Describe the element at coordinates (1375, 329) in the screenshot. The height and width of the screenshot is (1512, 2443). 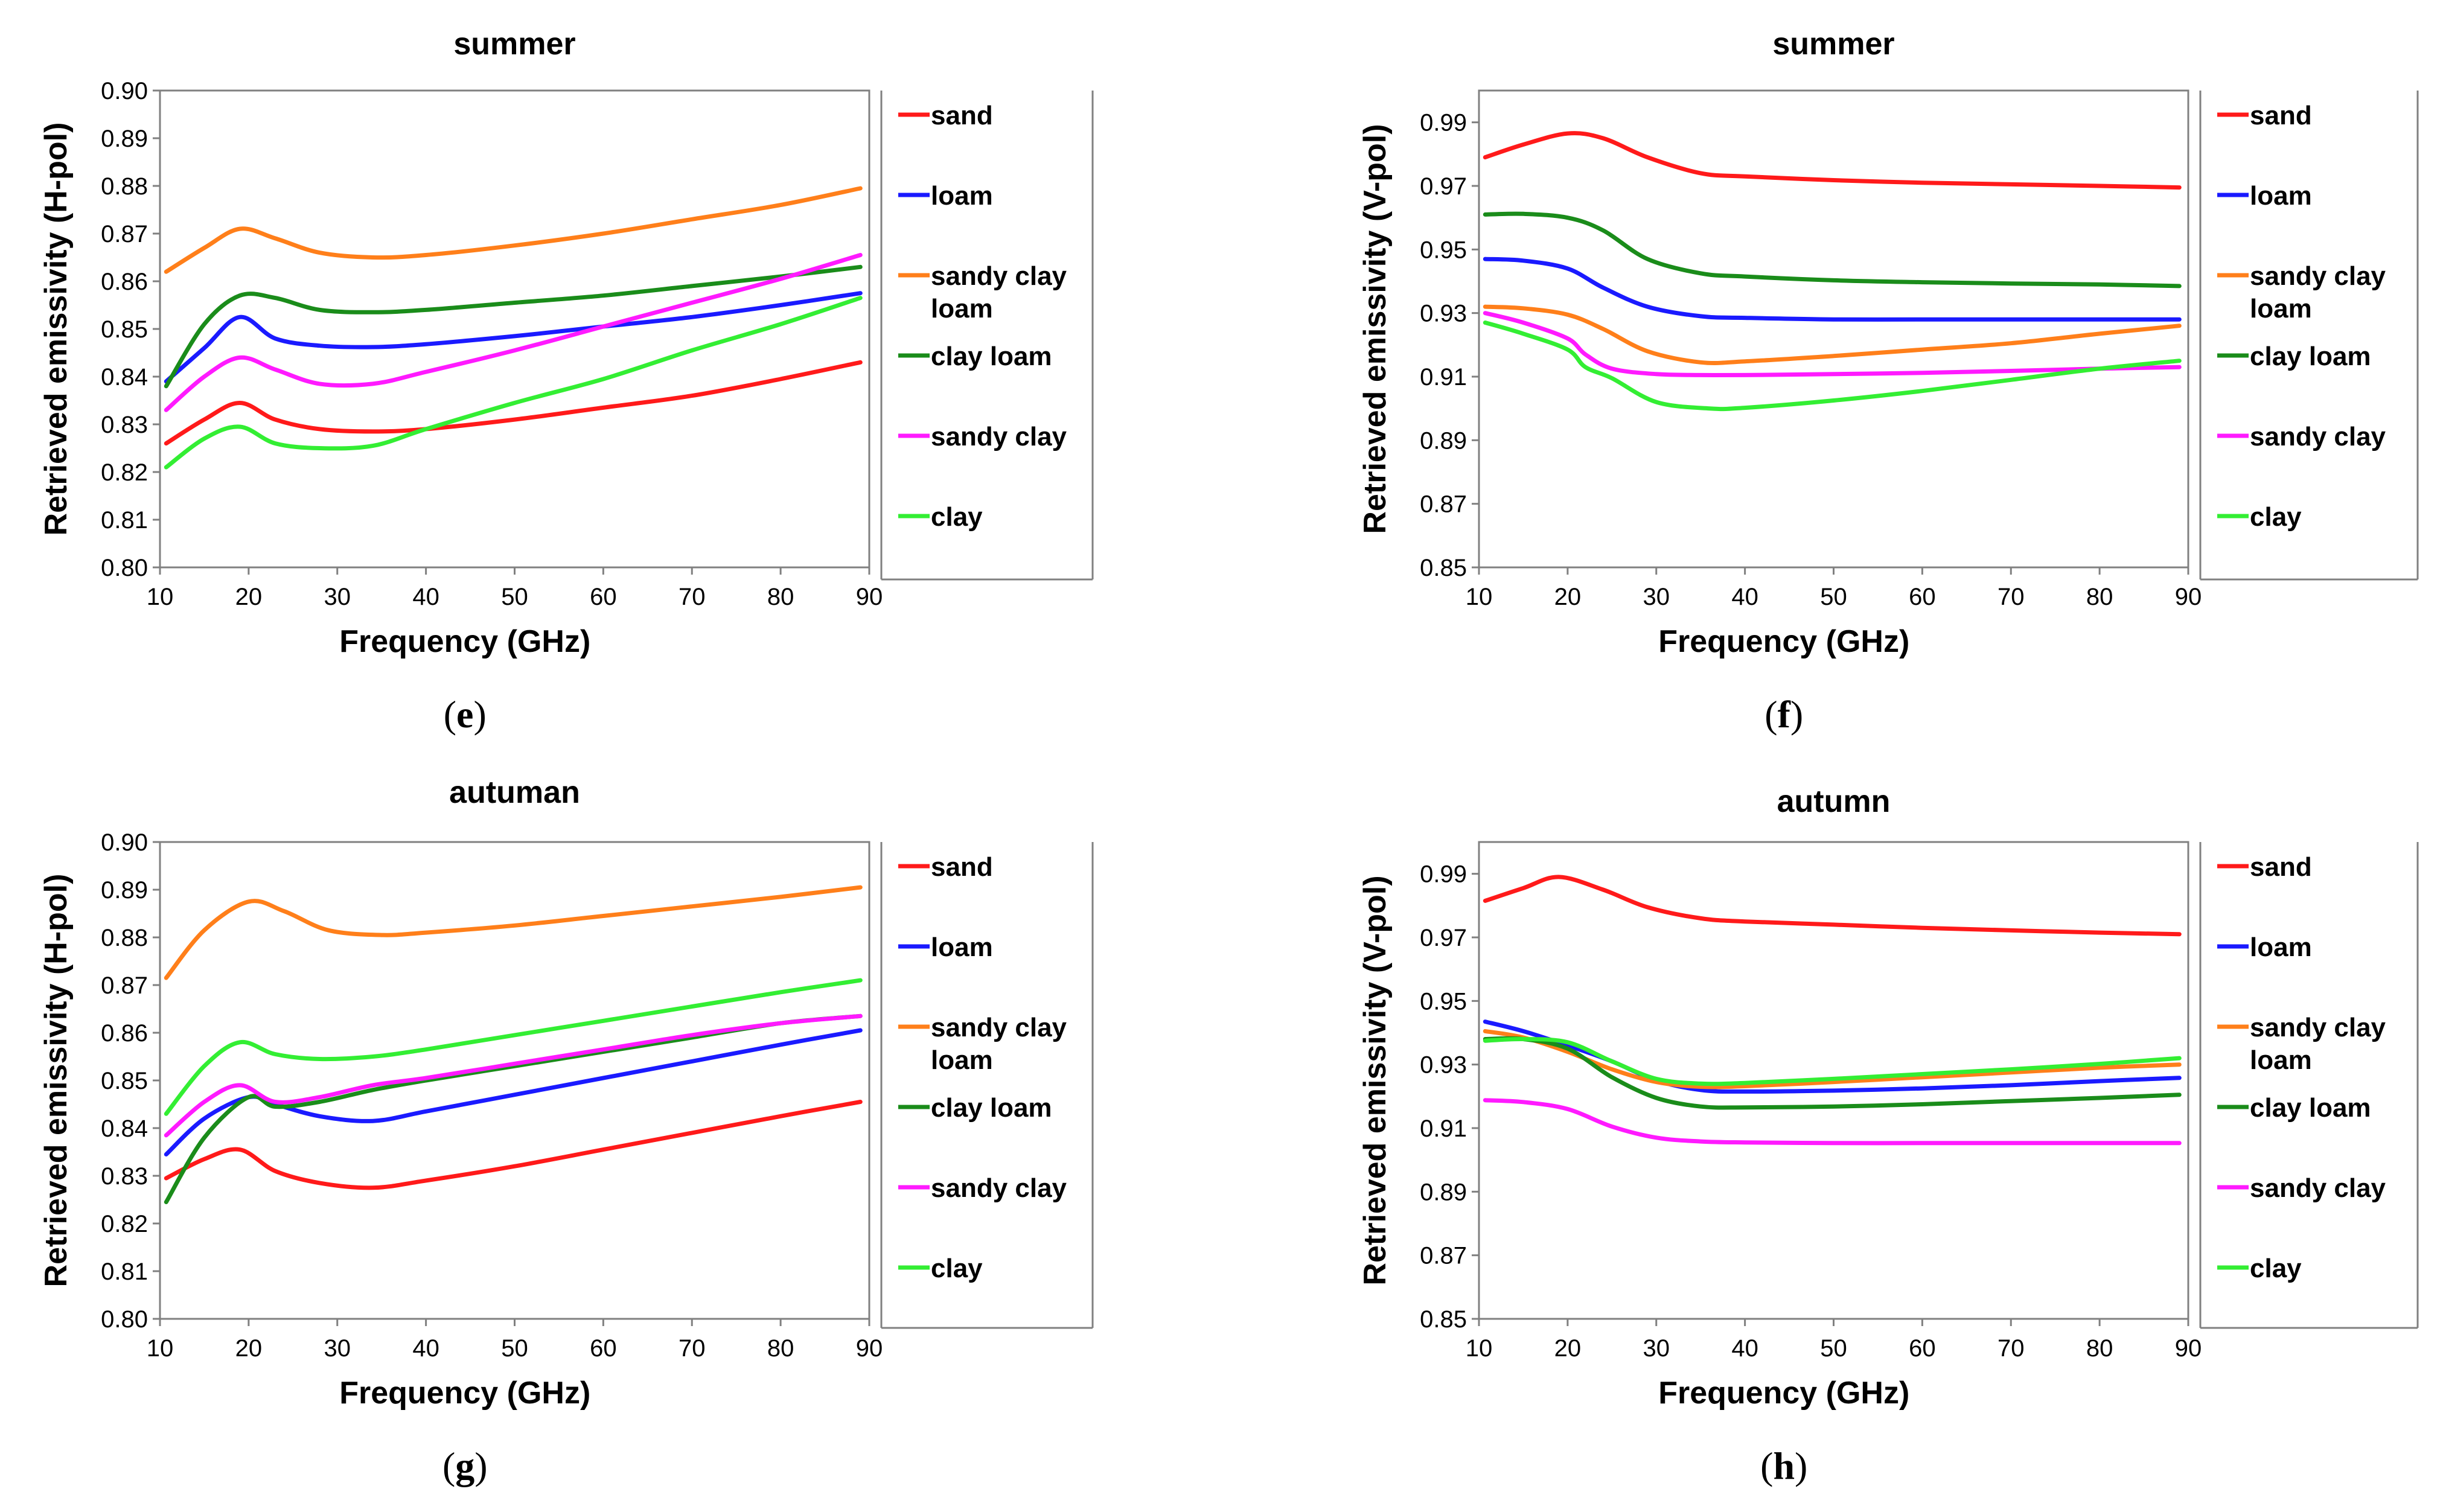
I see `y-axis-label: Retrieved emissivity (V-pol)` at that location.